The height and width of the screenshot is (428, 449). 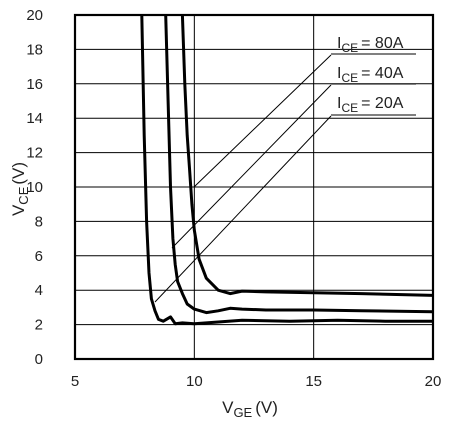 I want to click on series-annotations: ICE = 20A ICE = 40A ICE = 80A, so click(x=370, y=75).